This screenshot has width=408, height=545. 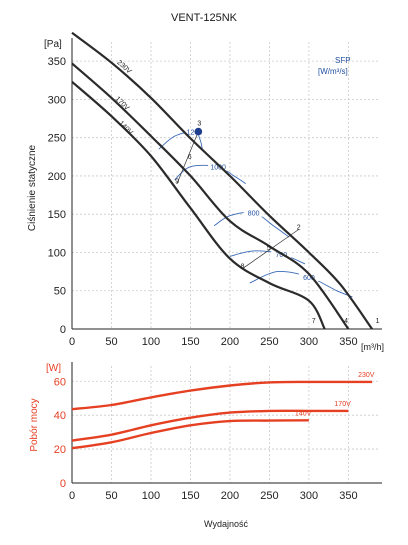 What do you see at coordinates (60, 450) in the screenshot?
I see `power-y-tick-label: 20` at bounding box center [60, 450].